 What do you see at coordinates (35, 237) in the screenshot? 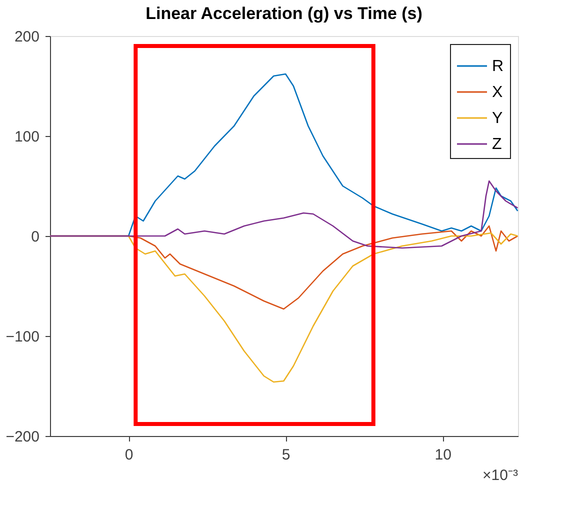
I see `y-tick-label: 0` at bounding box center [35, 237].